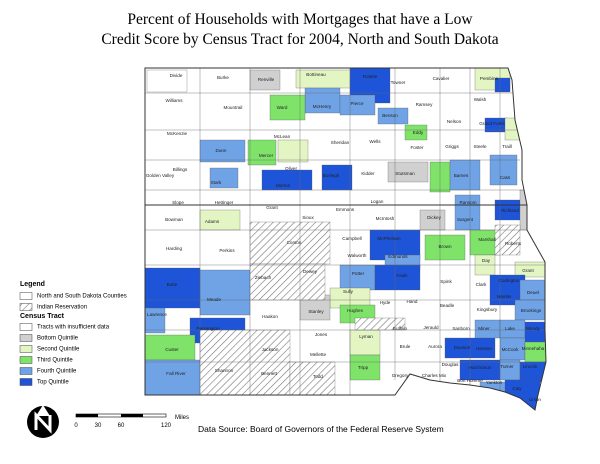 Image resolution: width=600 pixels, height=464 pixels. Describe the element at coordinates (530, 366) in the screenshot. I see `county-label: Lincoln` at that location.